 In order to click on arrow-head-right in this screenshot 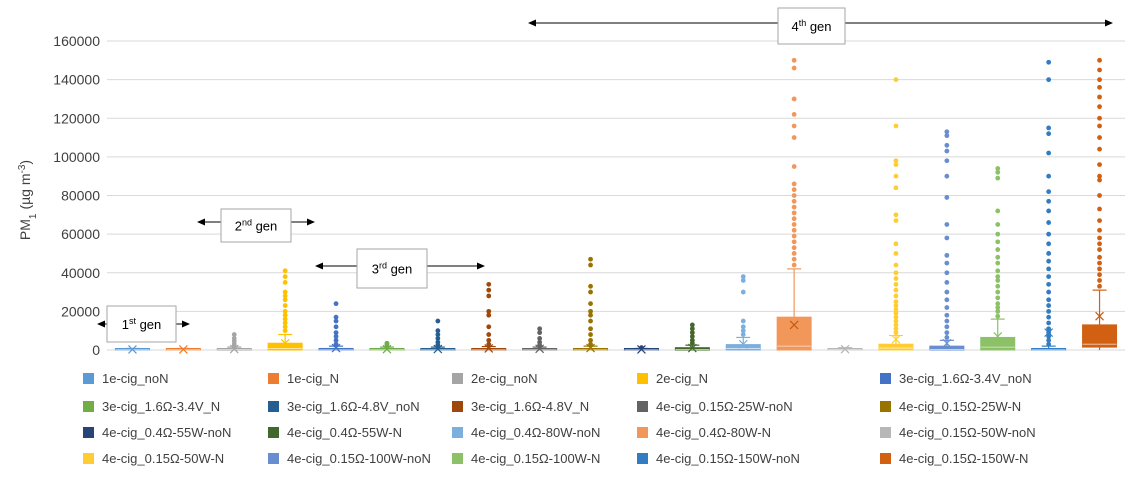, I will do `click(1109, 23)`.